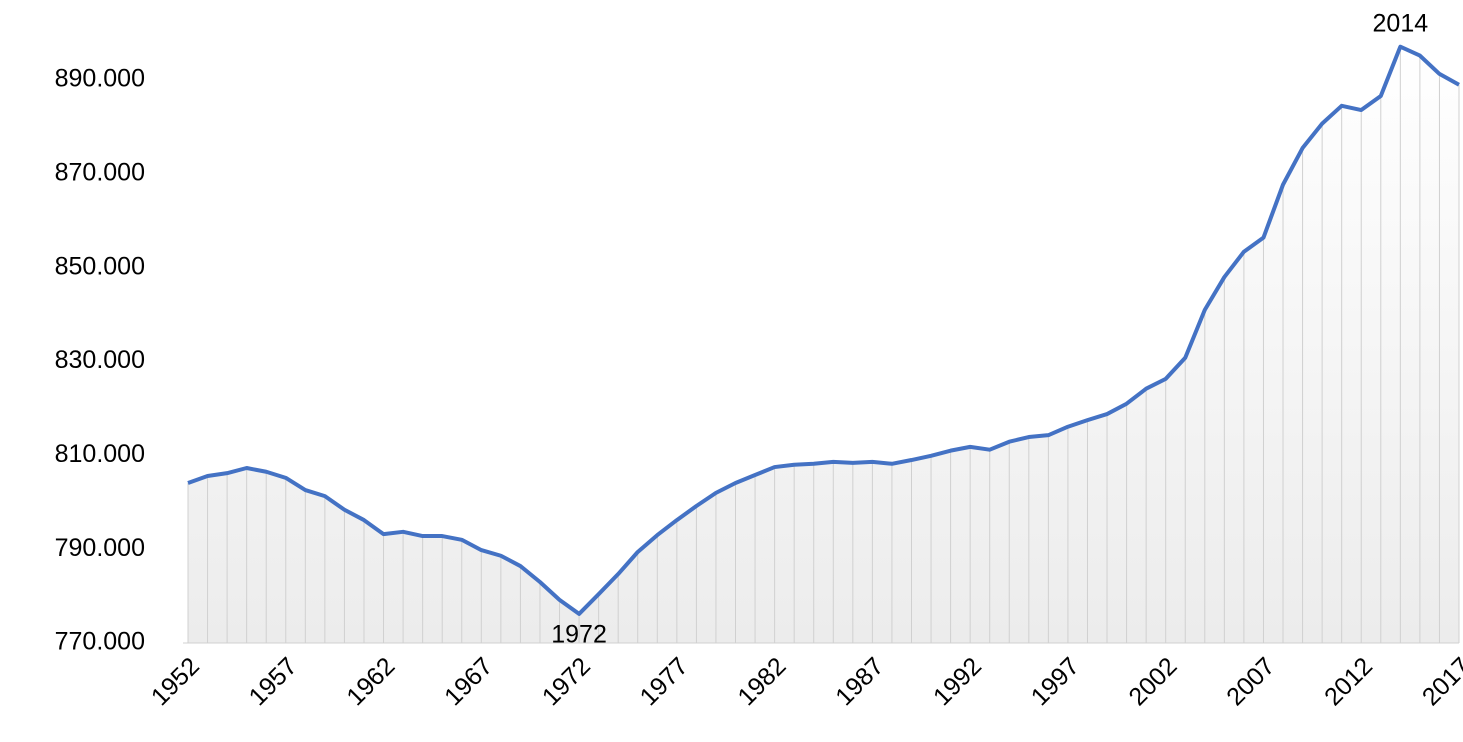 The width and height of the screenshot is (1463, 742). Describe the element at coordinates (100, 79) in the screenshot. I see `y-tick-label: 890.000` at that location.